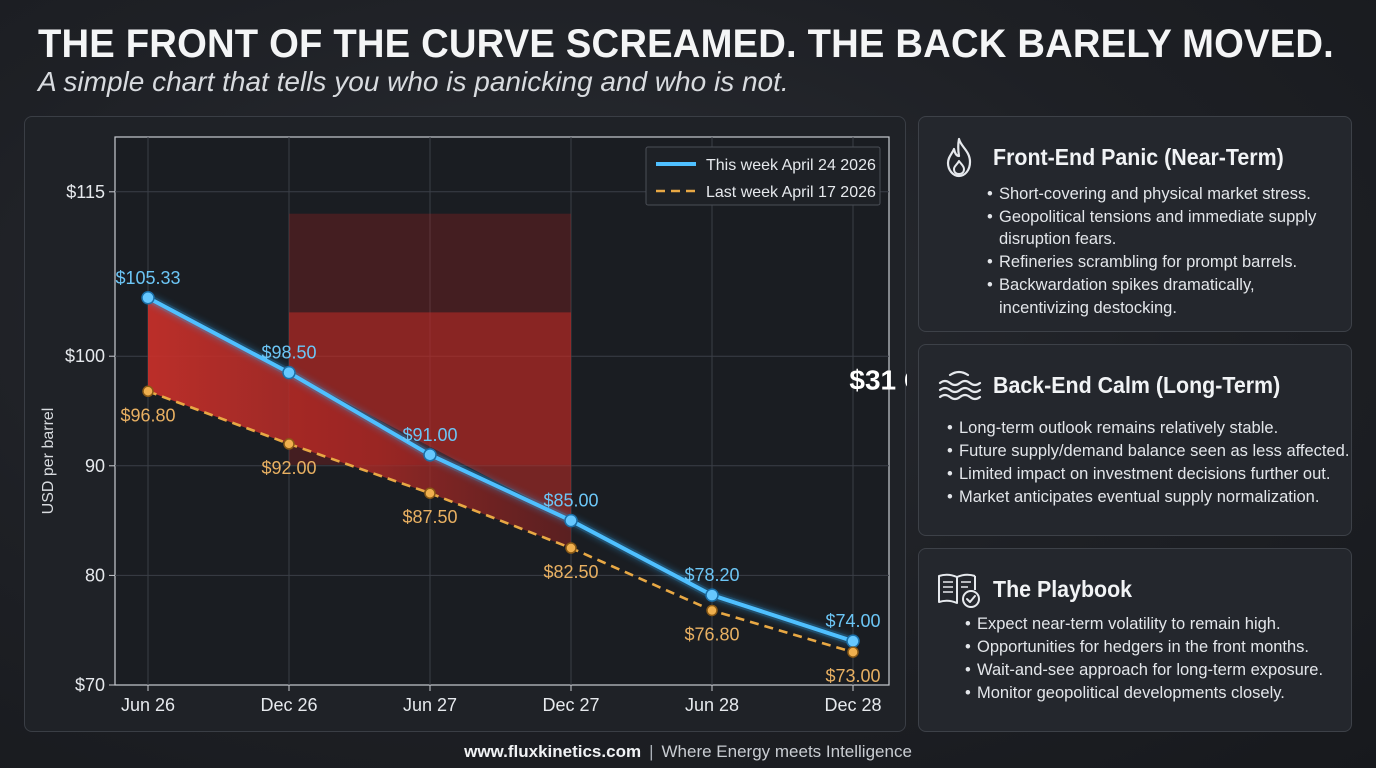 This screenshot has width=1376, height=768. Describe the element at coordinates (711, 634) in the screenshot. I see `data-label: $76.80` at that location.